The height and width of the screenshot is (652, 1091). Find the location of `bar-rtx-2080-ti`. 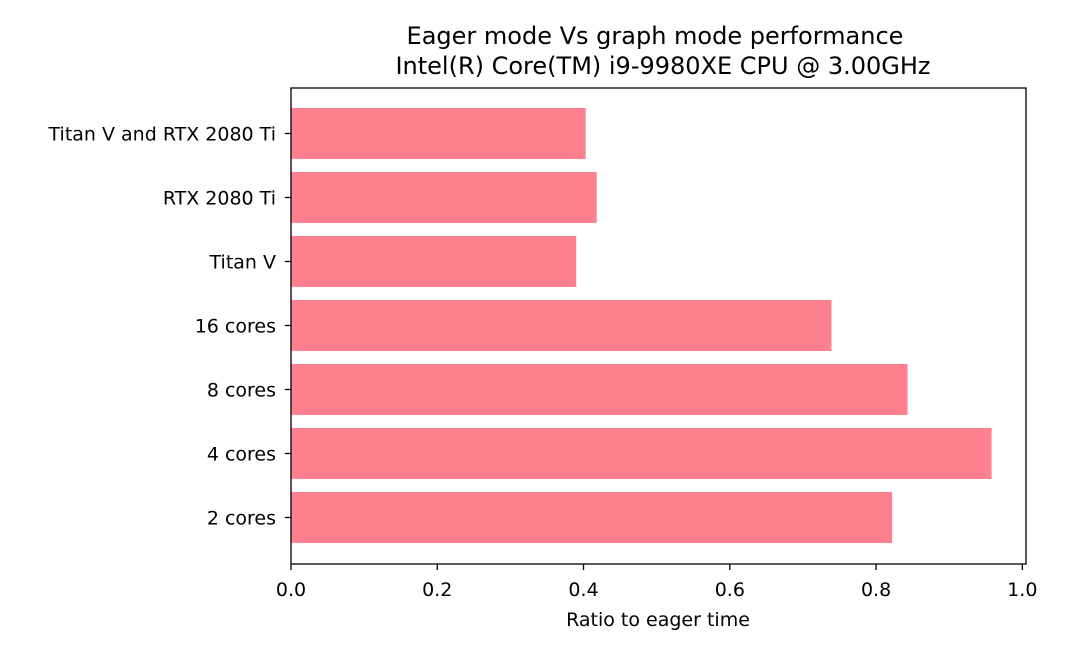

bar-rtx-2080-ti is located at coordinates (444, 197).